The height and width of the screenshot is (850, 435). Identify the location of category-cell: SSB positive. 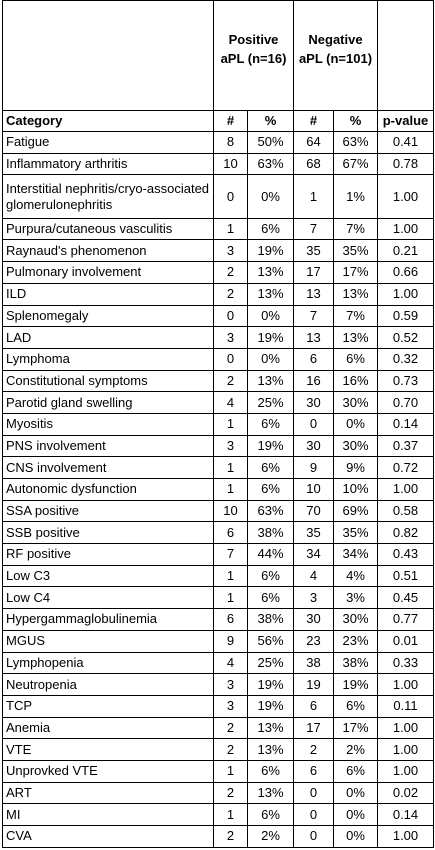
(108, 533).